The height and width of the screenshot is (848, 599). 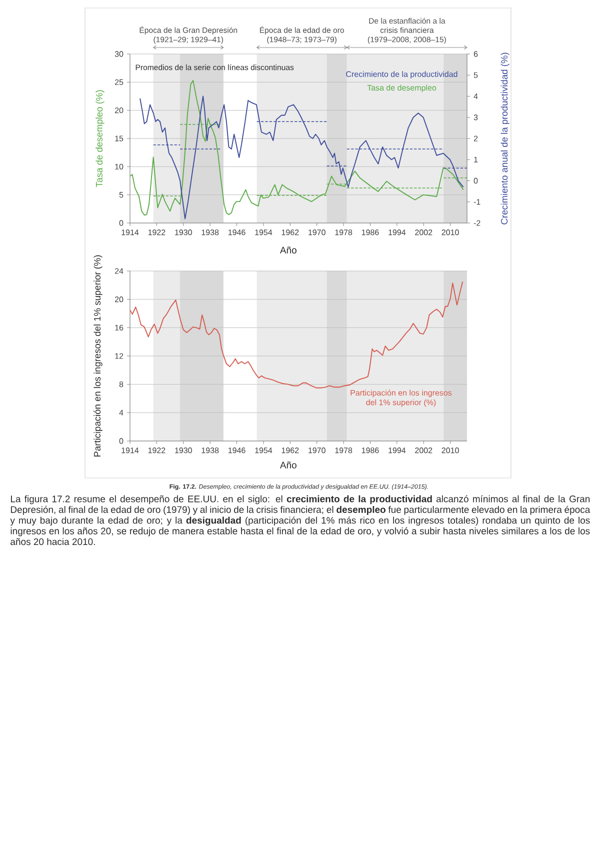 I want to click on text: La figura 17.2 resume el desempeño de EE.UU. en el siglo: el crecimiento de la productividad alcanzó mínimos al final de la Gran Depresión, al final de la edad de oro (1979) y al inicio de la crisis financiera; el desempleo fue particularmente elevado en la primera época y muy bajo durante la edad de oro; y la desigualdad (participación del 1% más rico en los ingresos totales) rondaba un quinto de los ingresos en los años 20, se redujo de manera estable hasta el final de la edad de oro, y volvió a subir hasta niveles similares a los de los años 20 hacia 2010., so click(x=300, y=520).